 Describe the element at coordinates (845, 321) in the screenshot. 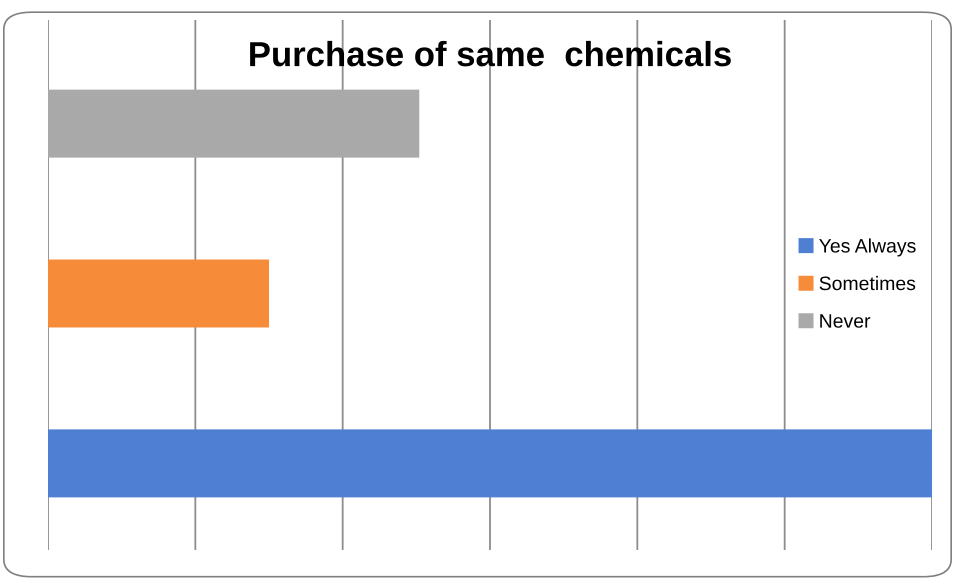

I see `legend-label: Never` at that location.